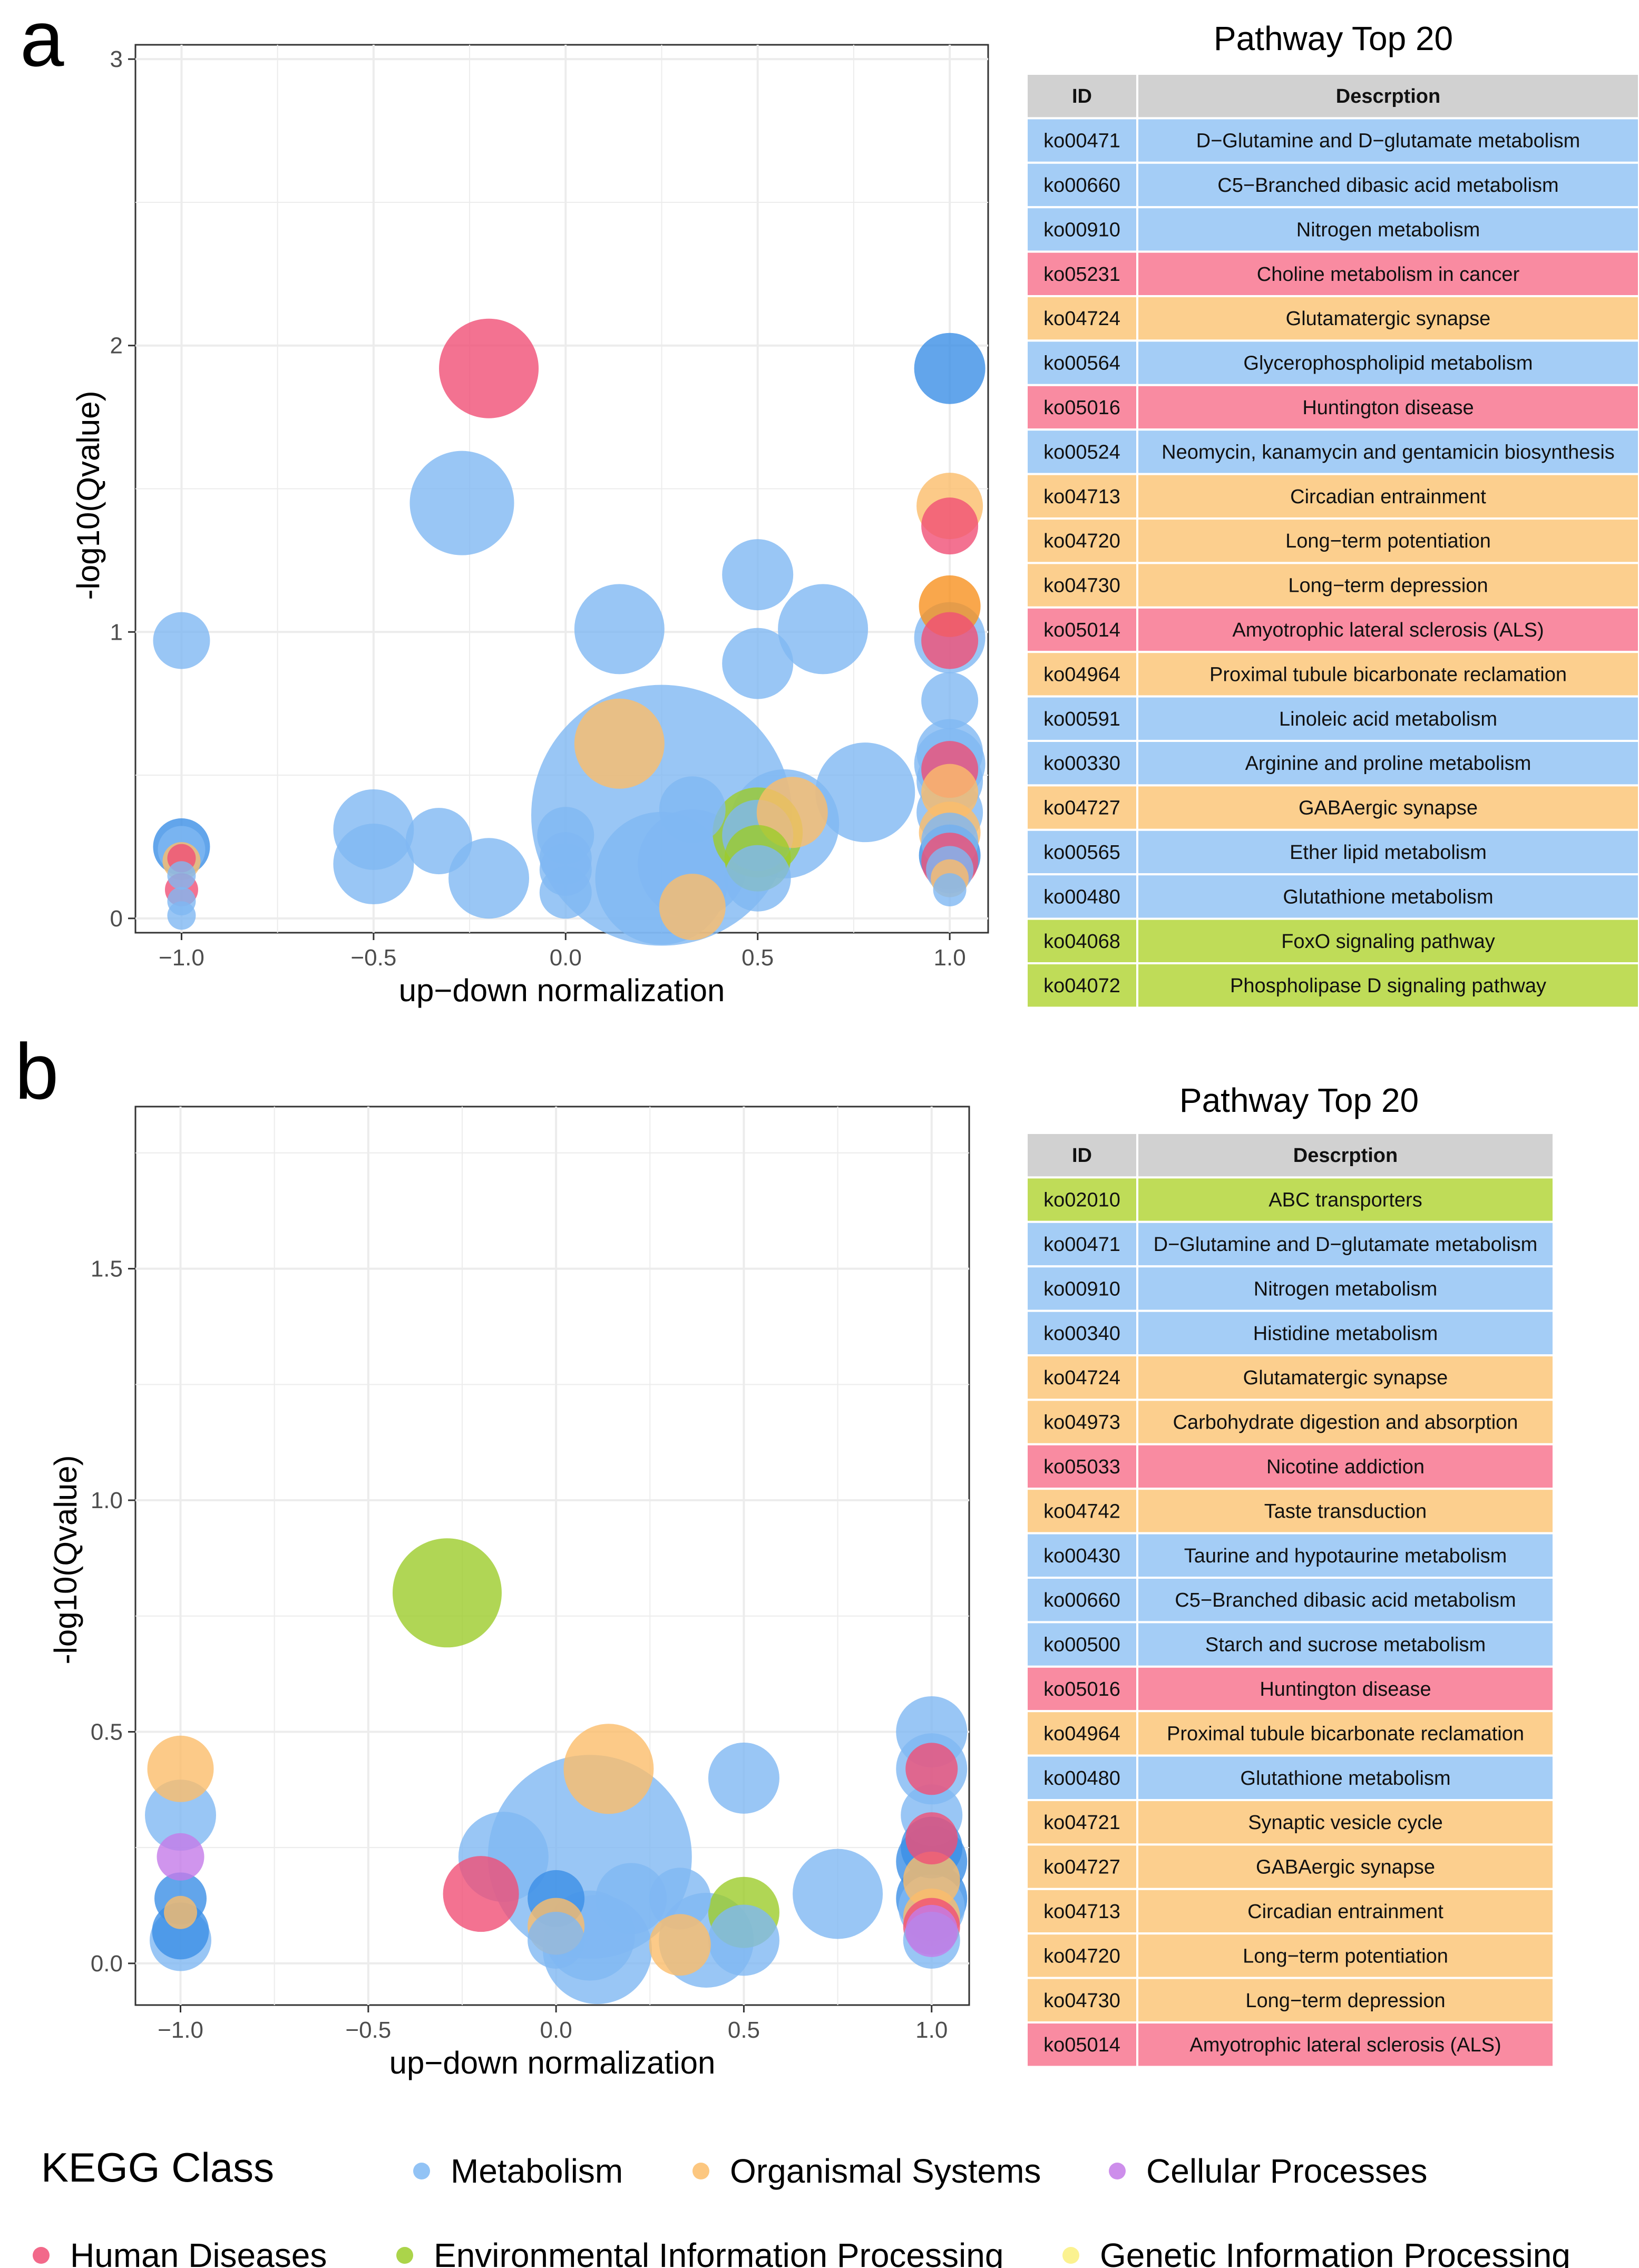 Image resolution: width=1639 pixels, height=2268 pixels. I want to click on legend-label: Organismal Systems, so click(885, 2171).